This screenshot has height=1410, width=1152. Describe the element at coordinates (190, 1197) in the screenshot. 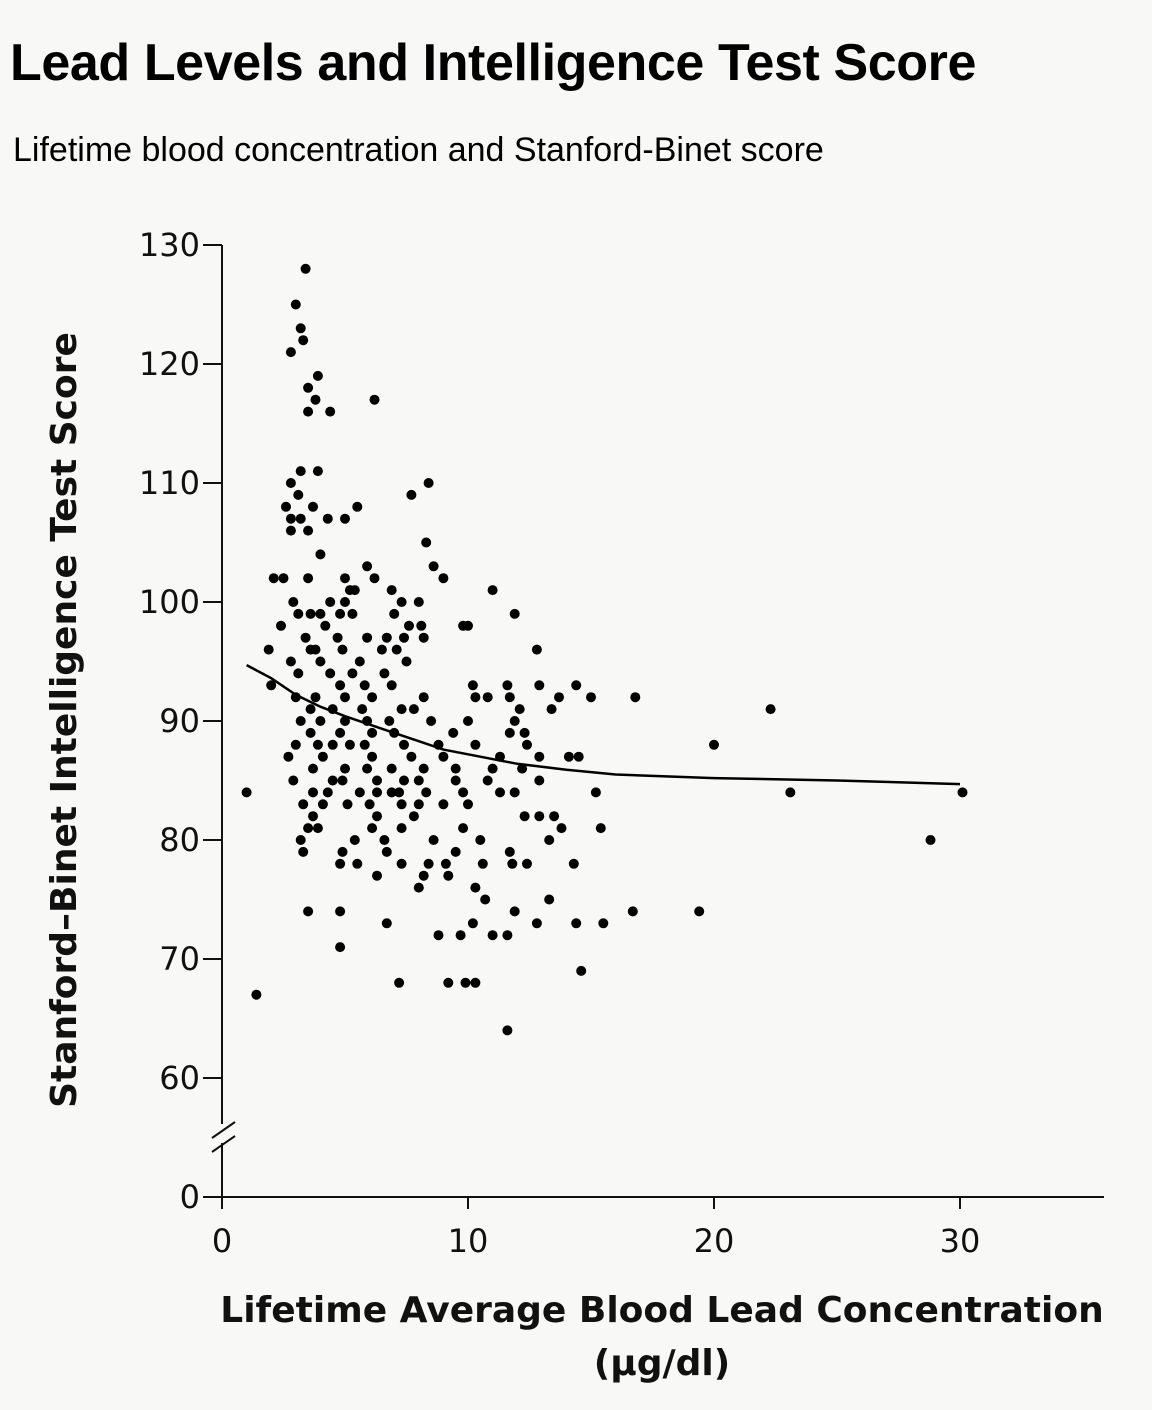

I see `y-tick-label: 0` at that location.